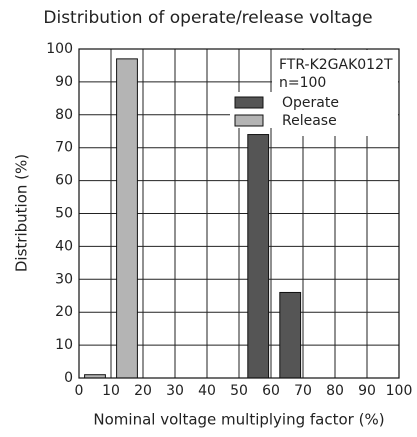  What do you see at coordinates (207, 391) in the screenshot?
I see `x-tick-label: 40` at bounding box center [207, 391].